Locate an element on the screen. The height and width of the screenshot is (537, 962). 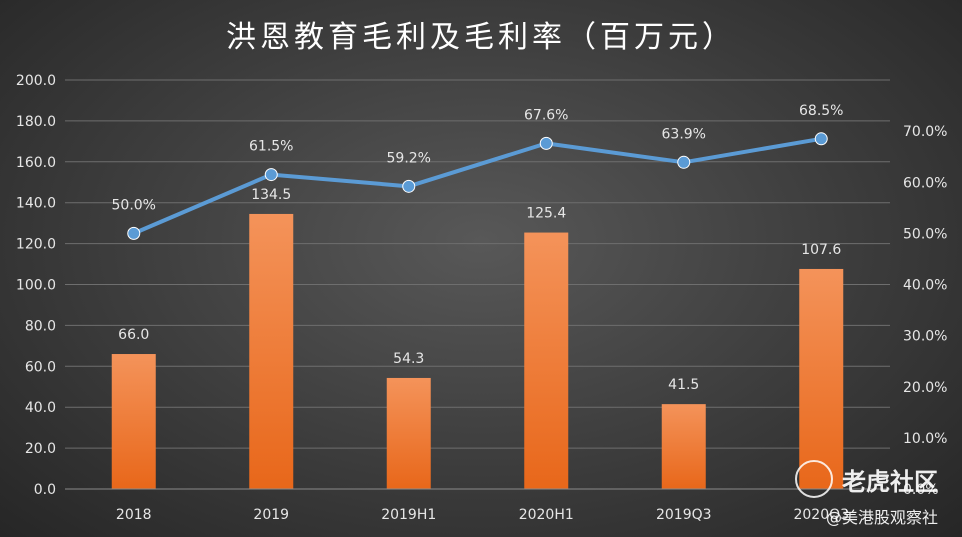
y-left-tick-label: 40.0 is located at coordinates (40, 408).